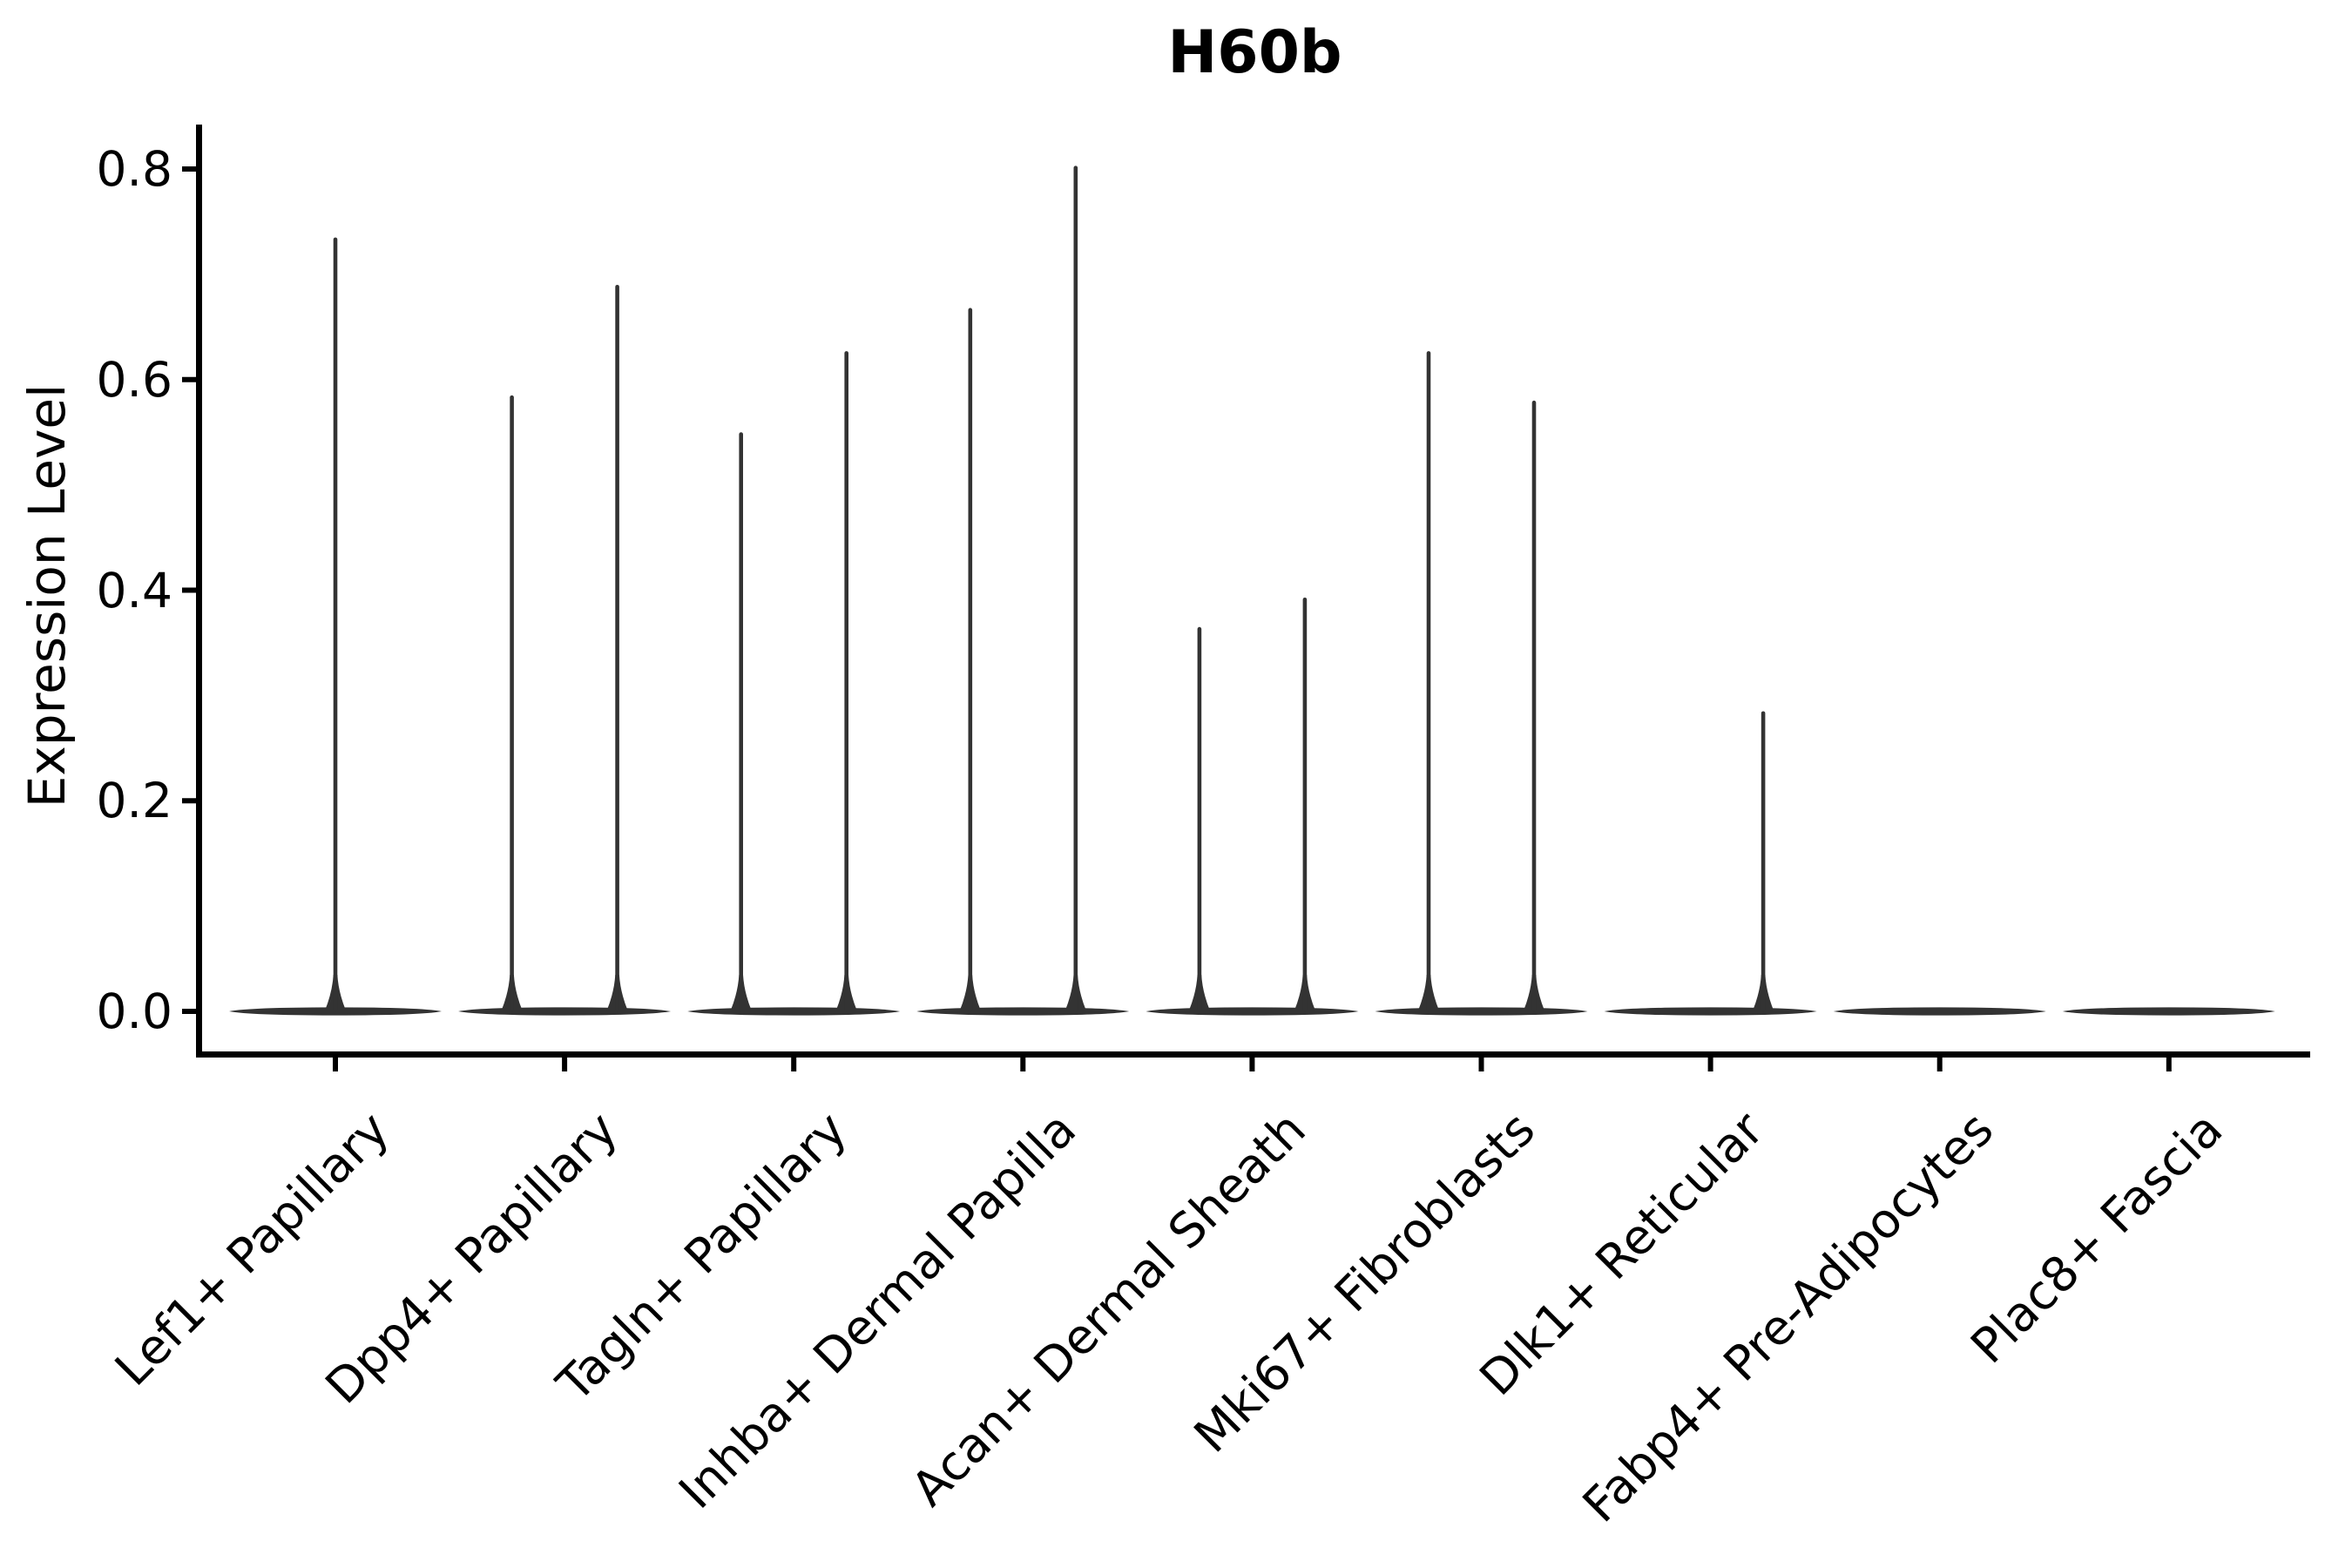 Image resolution: width=2352 pixels, height=1568 pixels. What do you see at coordinates (134, 1011) in the screenshot?
I see `y-tick-label: 0.0` at bounding box center [134, 1011].